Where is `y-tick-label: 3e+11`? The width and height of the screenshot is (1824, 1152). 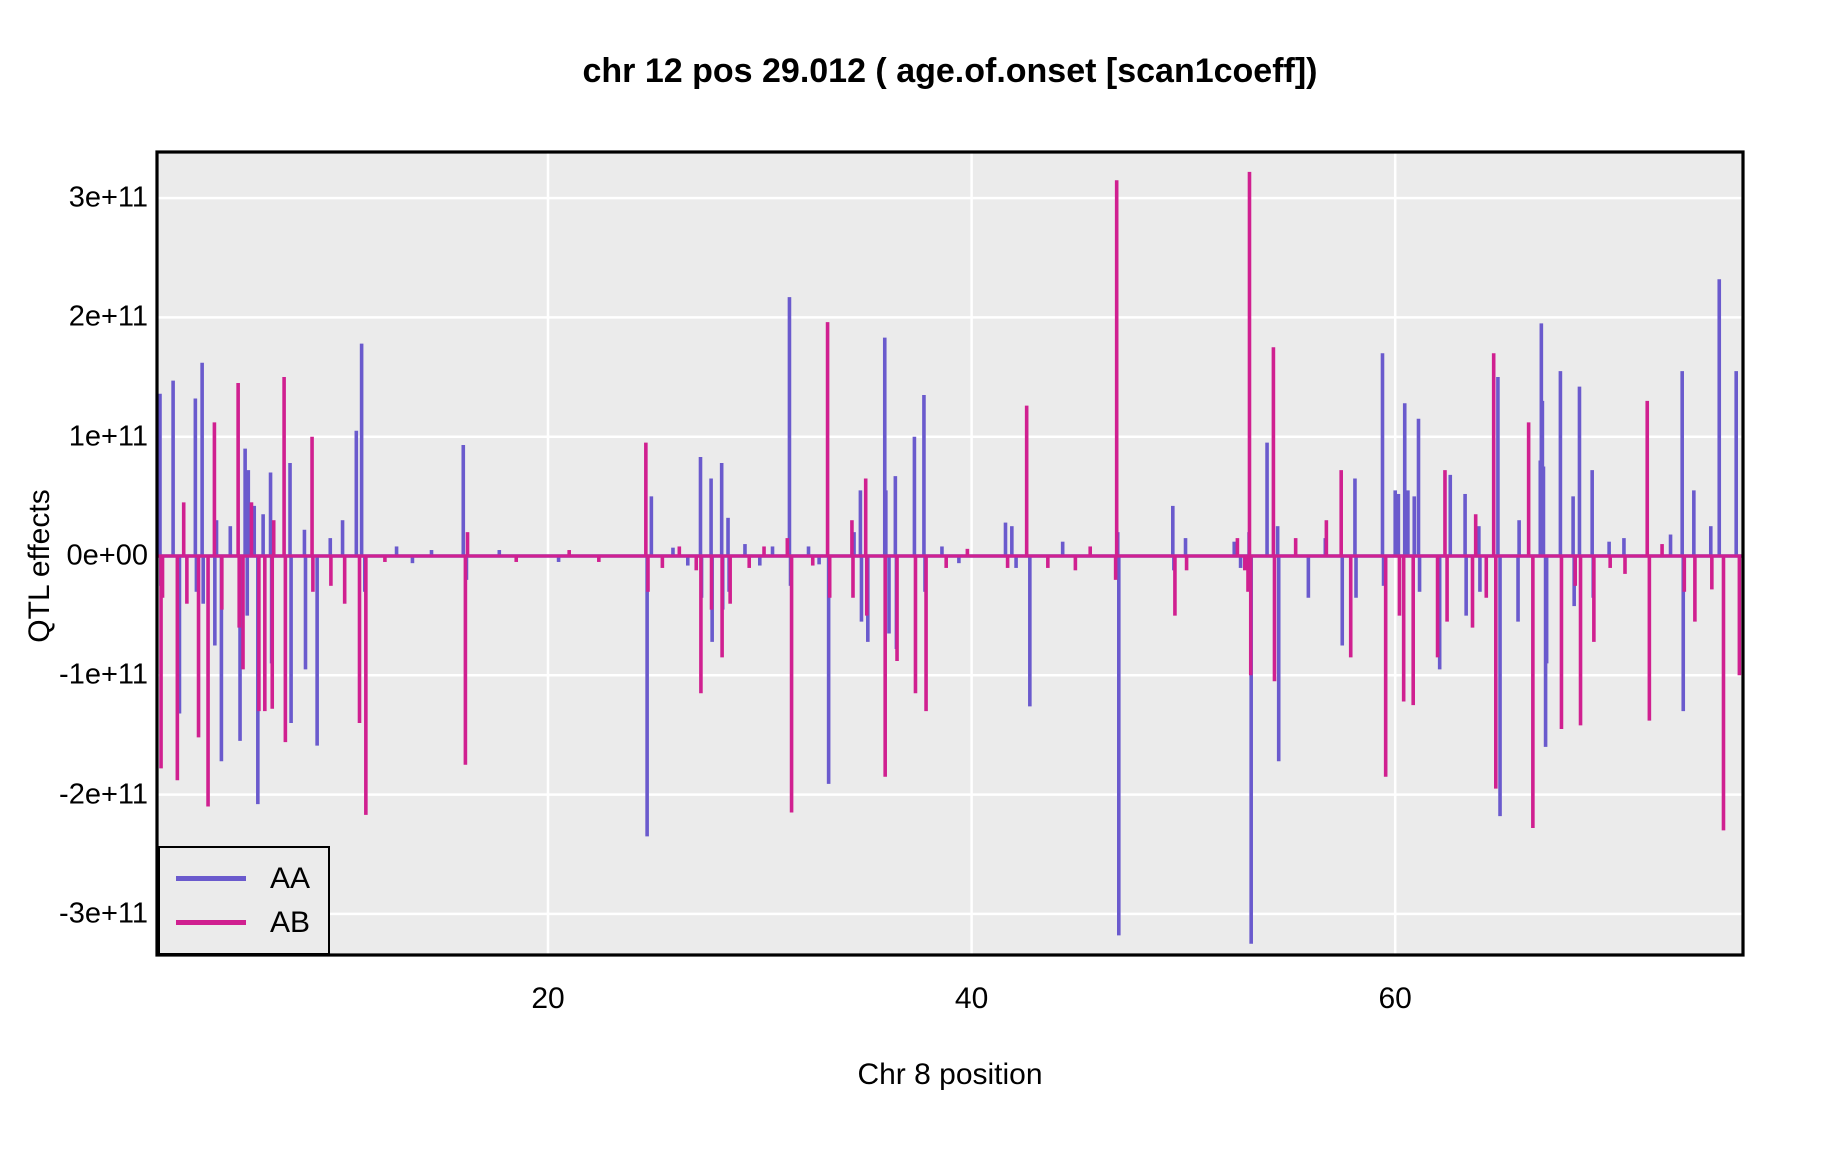
y-tick-label: 3e+11 is located at coordinates (108, 197).